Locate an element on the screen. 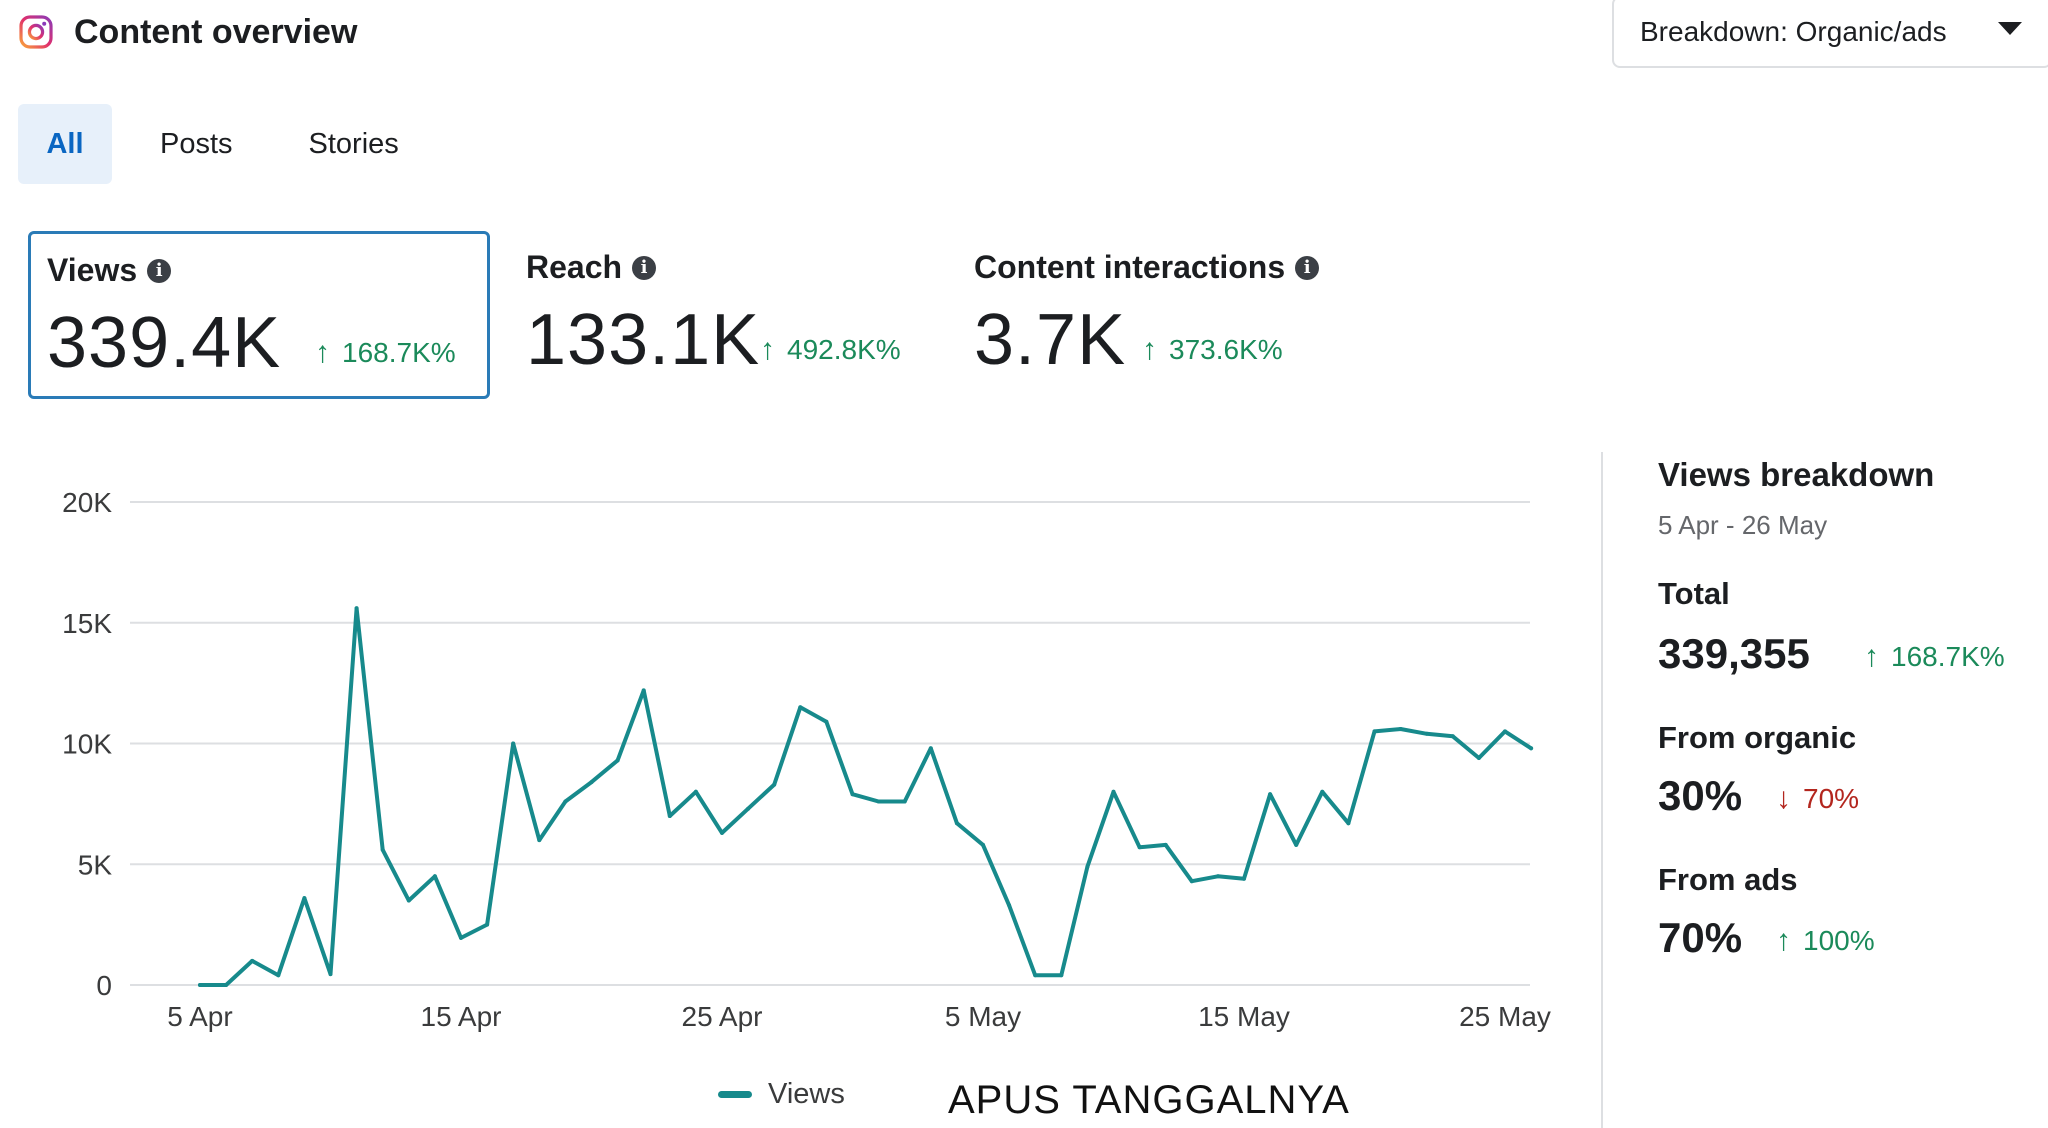 This screenshot has height=1128, width=2048. metric-value: 339.4K is located at coordinates (164, 343).